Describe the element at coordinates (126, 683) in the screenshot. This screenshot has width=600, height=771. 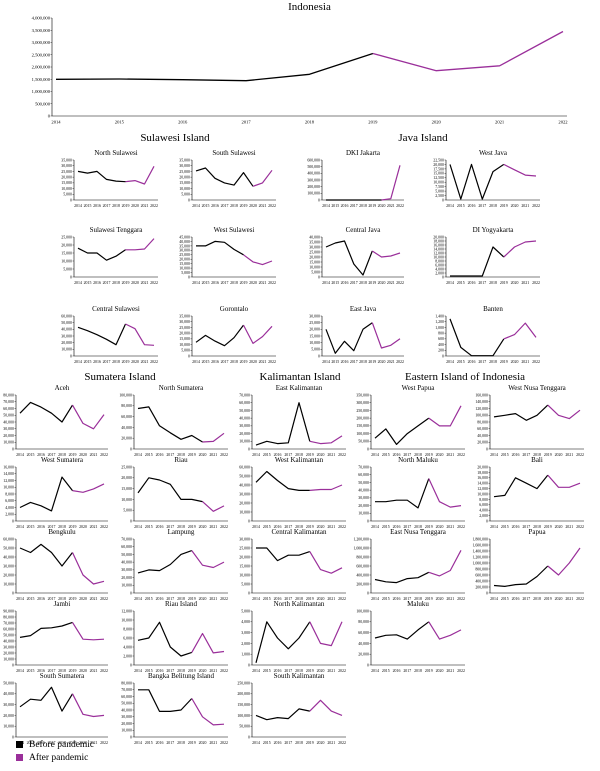
I see `y-tick-label: 80,000` at that location.